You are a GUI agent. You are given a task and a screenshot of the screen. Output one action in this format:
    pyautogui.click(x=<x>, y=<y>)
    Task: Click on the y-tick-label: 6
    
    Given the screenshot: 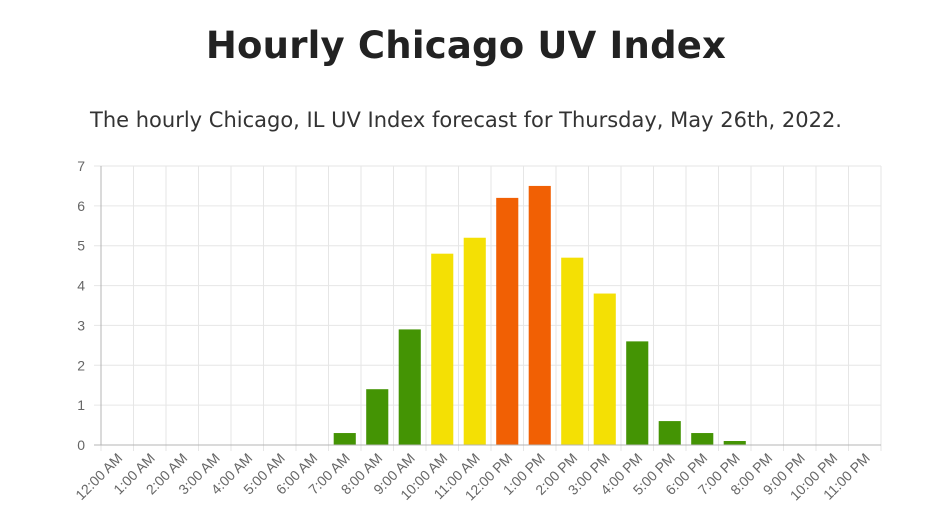 What is the action you would take?
    pyautogui.click(x=81, y=206)
    